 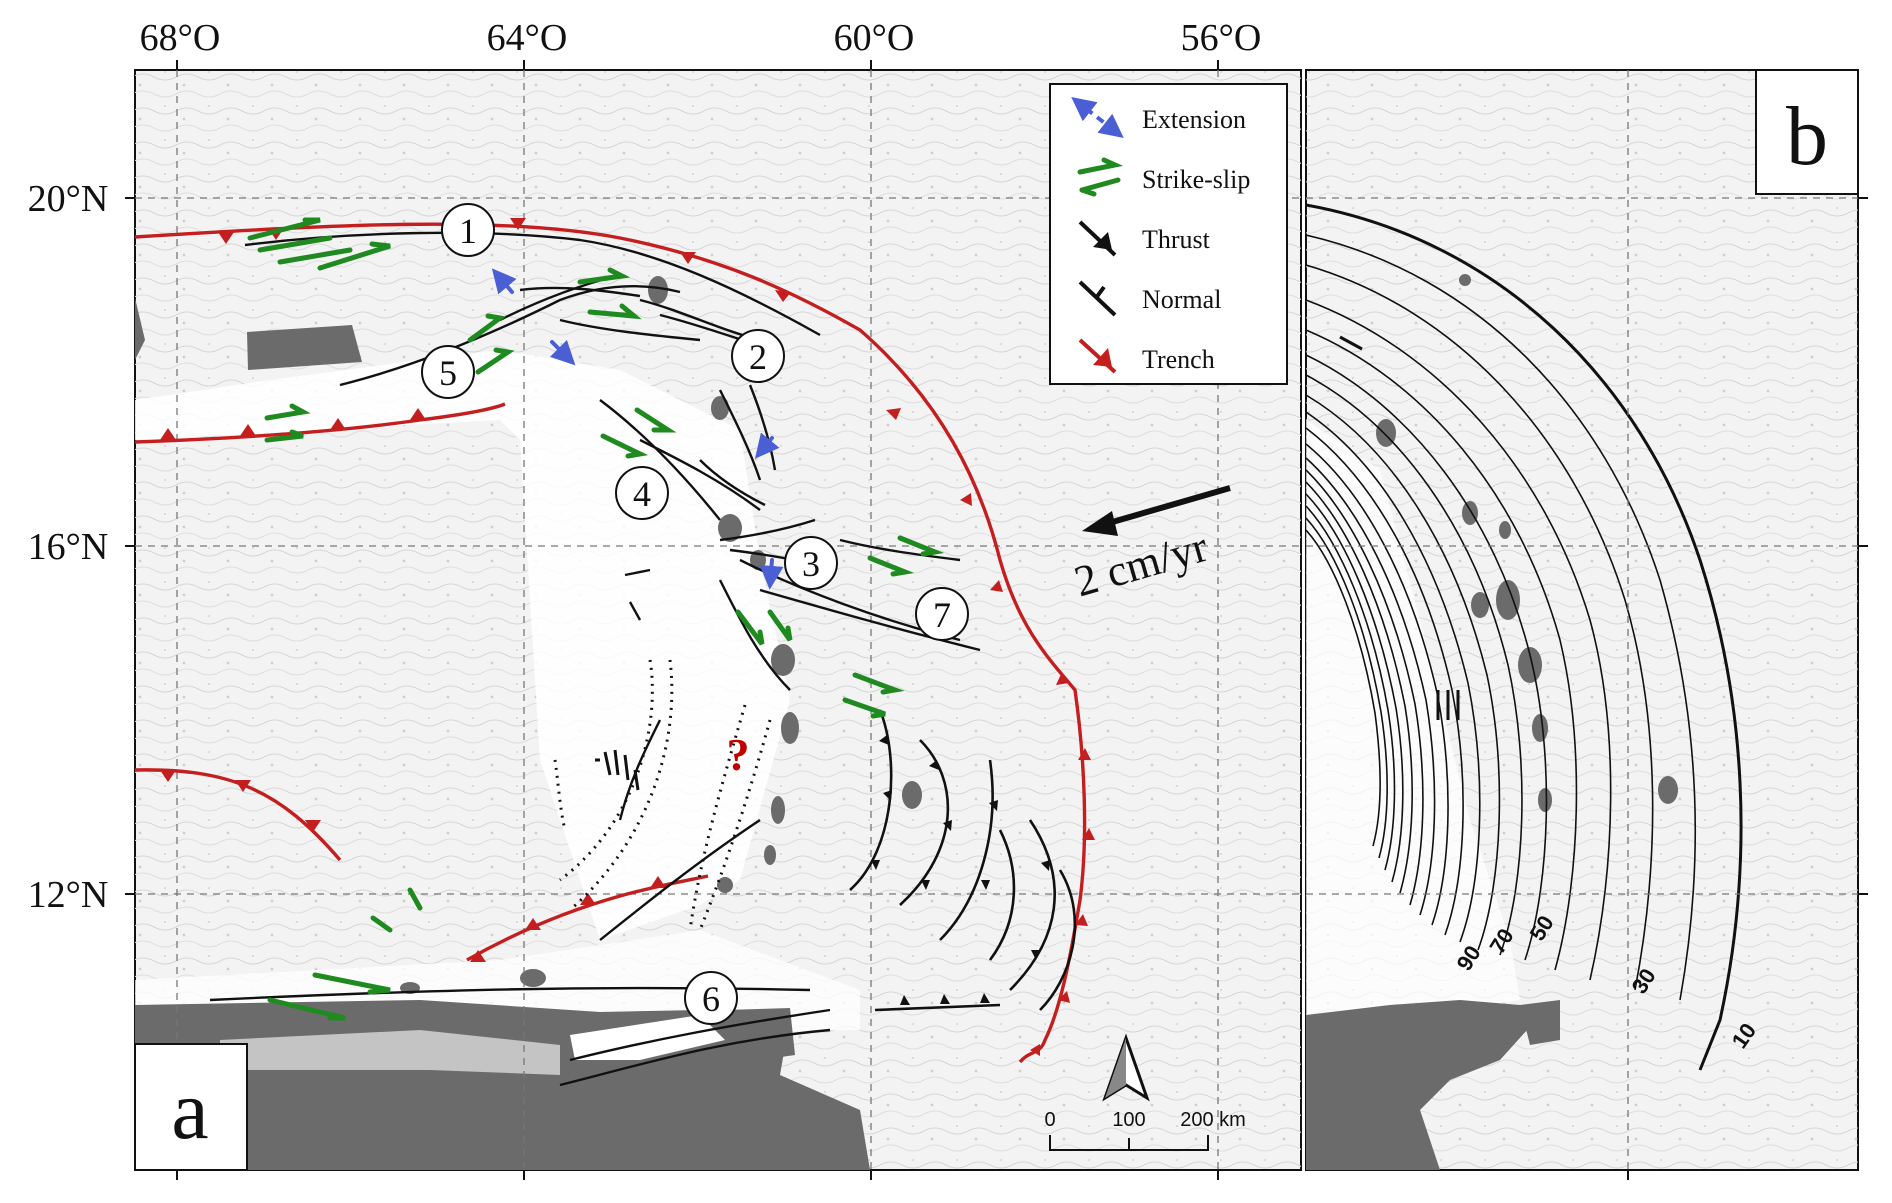 I want to click on legend-item-trench: Trench, so click(x=1146, y=356).